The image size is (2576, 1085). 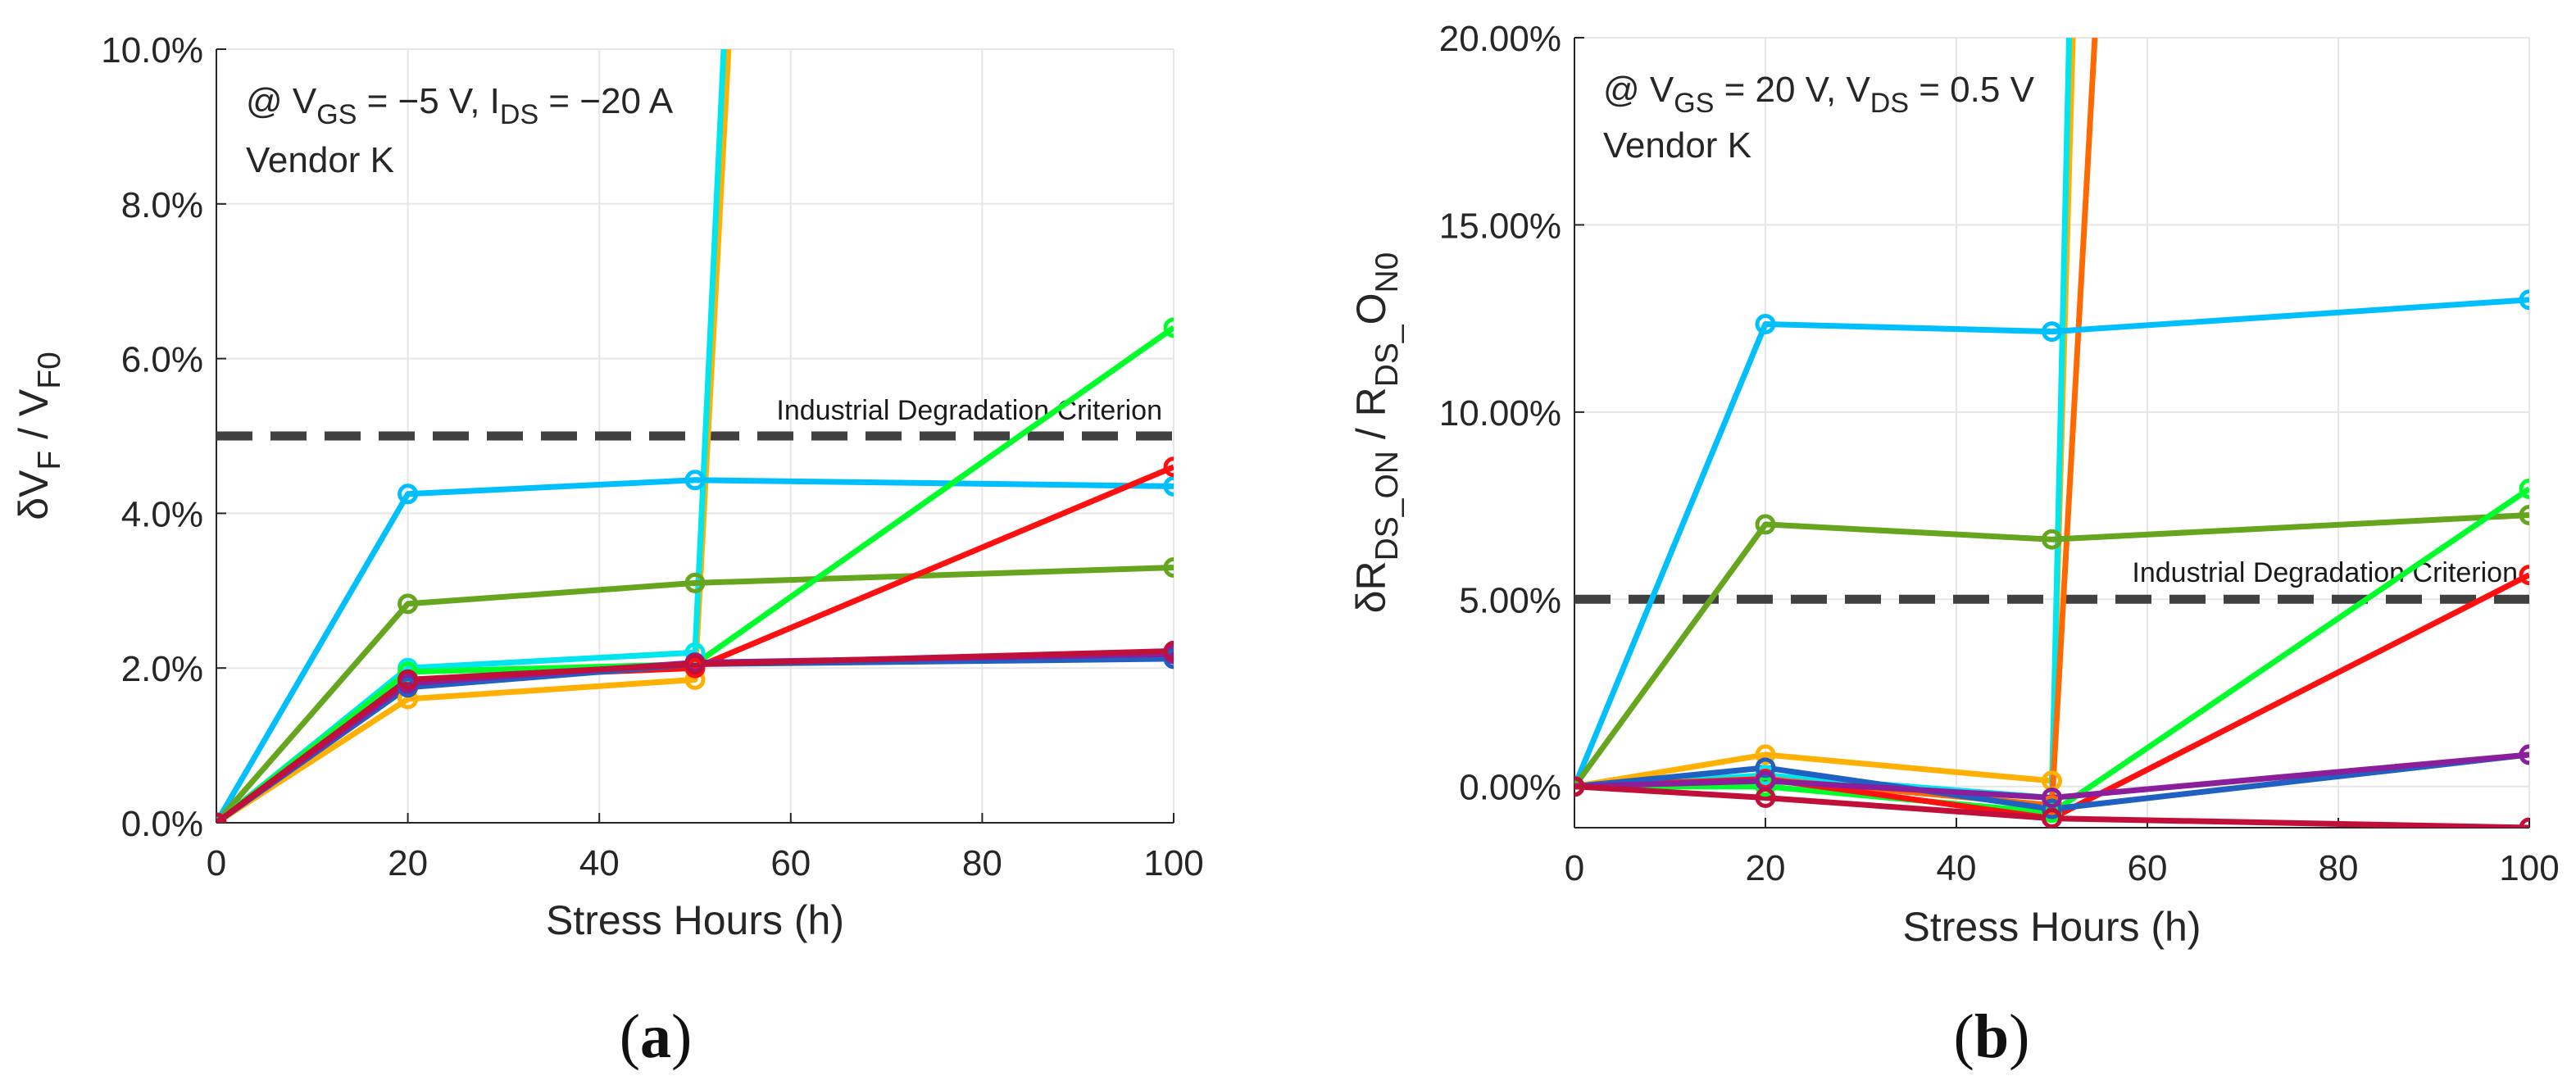 I want to click on y-tick-label: 0.0%, so click(x=162, y=824).